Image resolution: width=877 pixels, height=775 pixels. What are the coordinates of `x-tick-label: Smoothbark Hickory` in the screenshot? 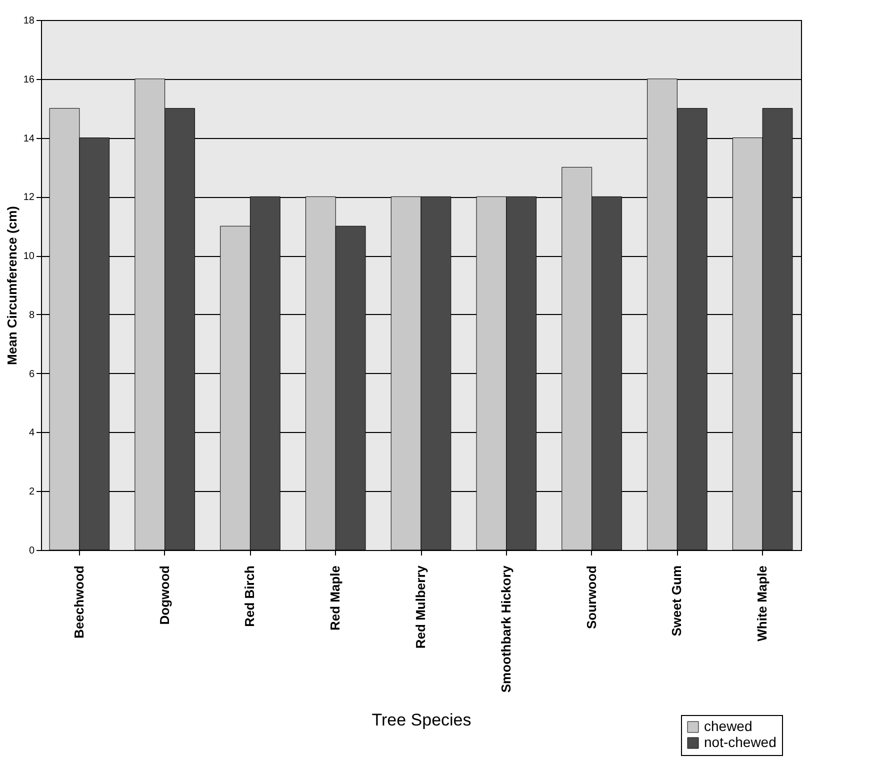 It's located at (506, 628).